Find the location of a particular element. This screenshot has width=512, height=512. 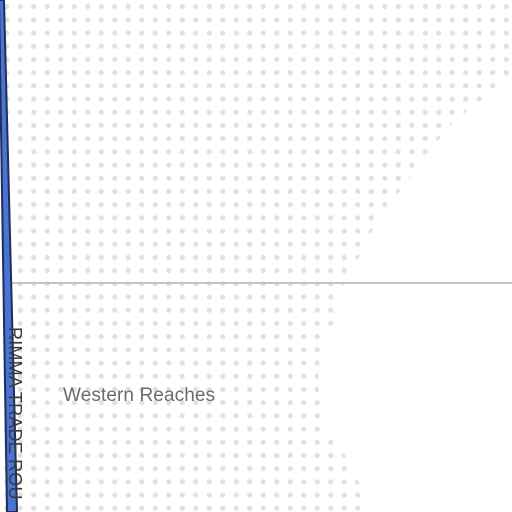

trade-route-road-outline is located at coordinates (9, 256).